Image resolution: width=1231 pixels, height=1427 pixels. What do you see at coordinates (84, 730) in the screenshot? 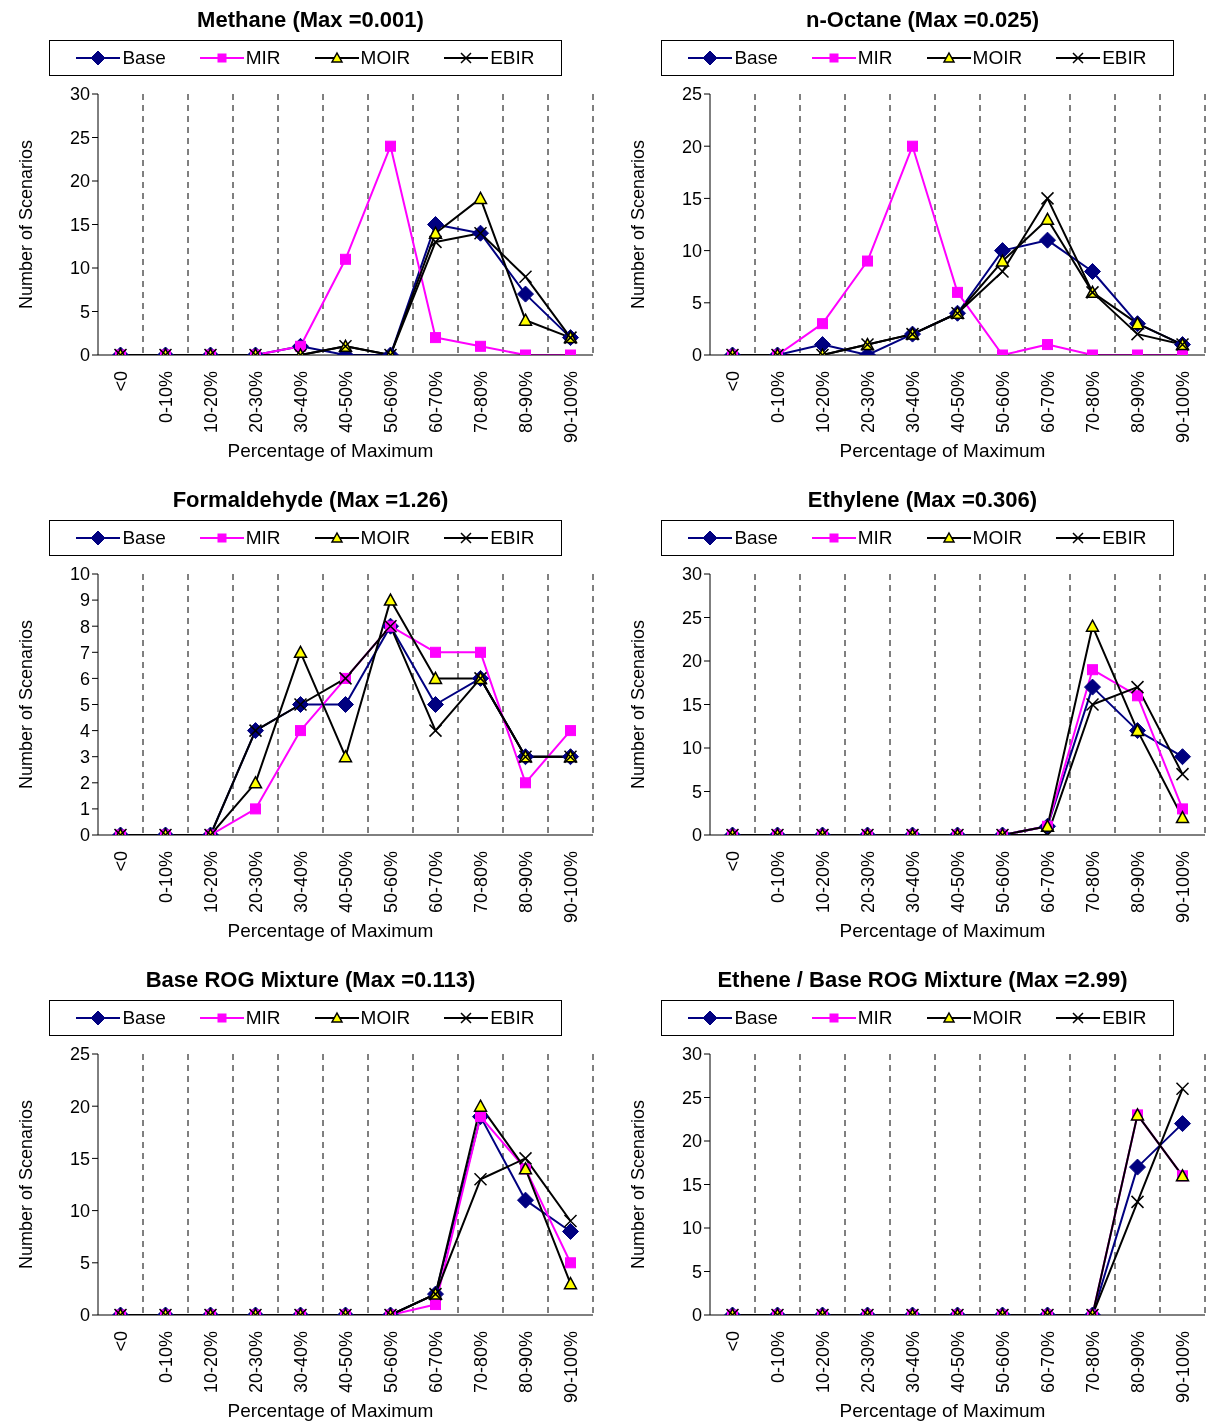
I see `y-tick-label: 4` at bounding box center [84, 730].